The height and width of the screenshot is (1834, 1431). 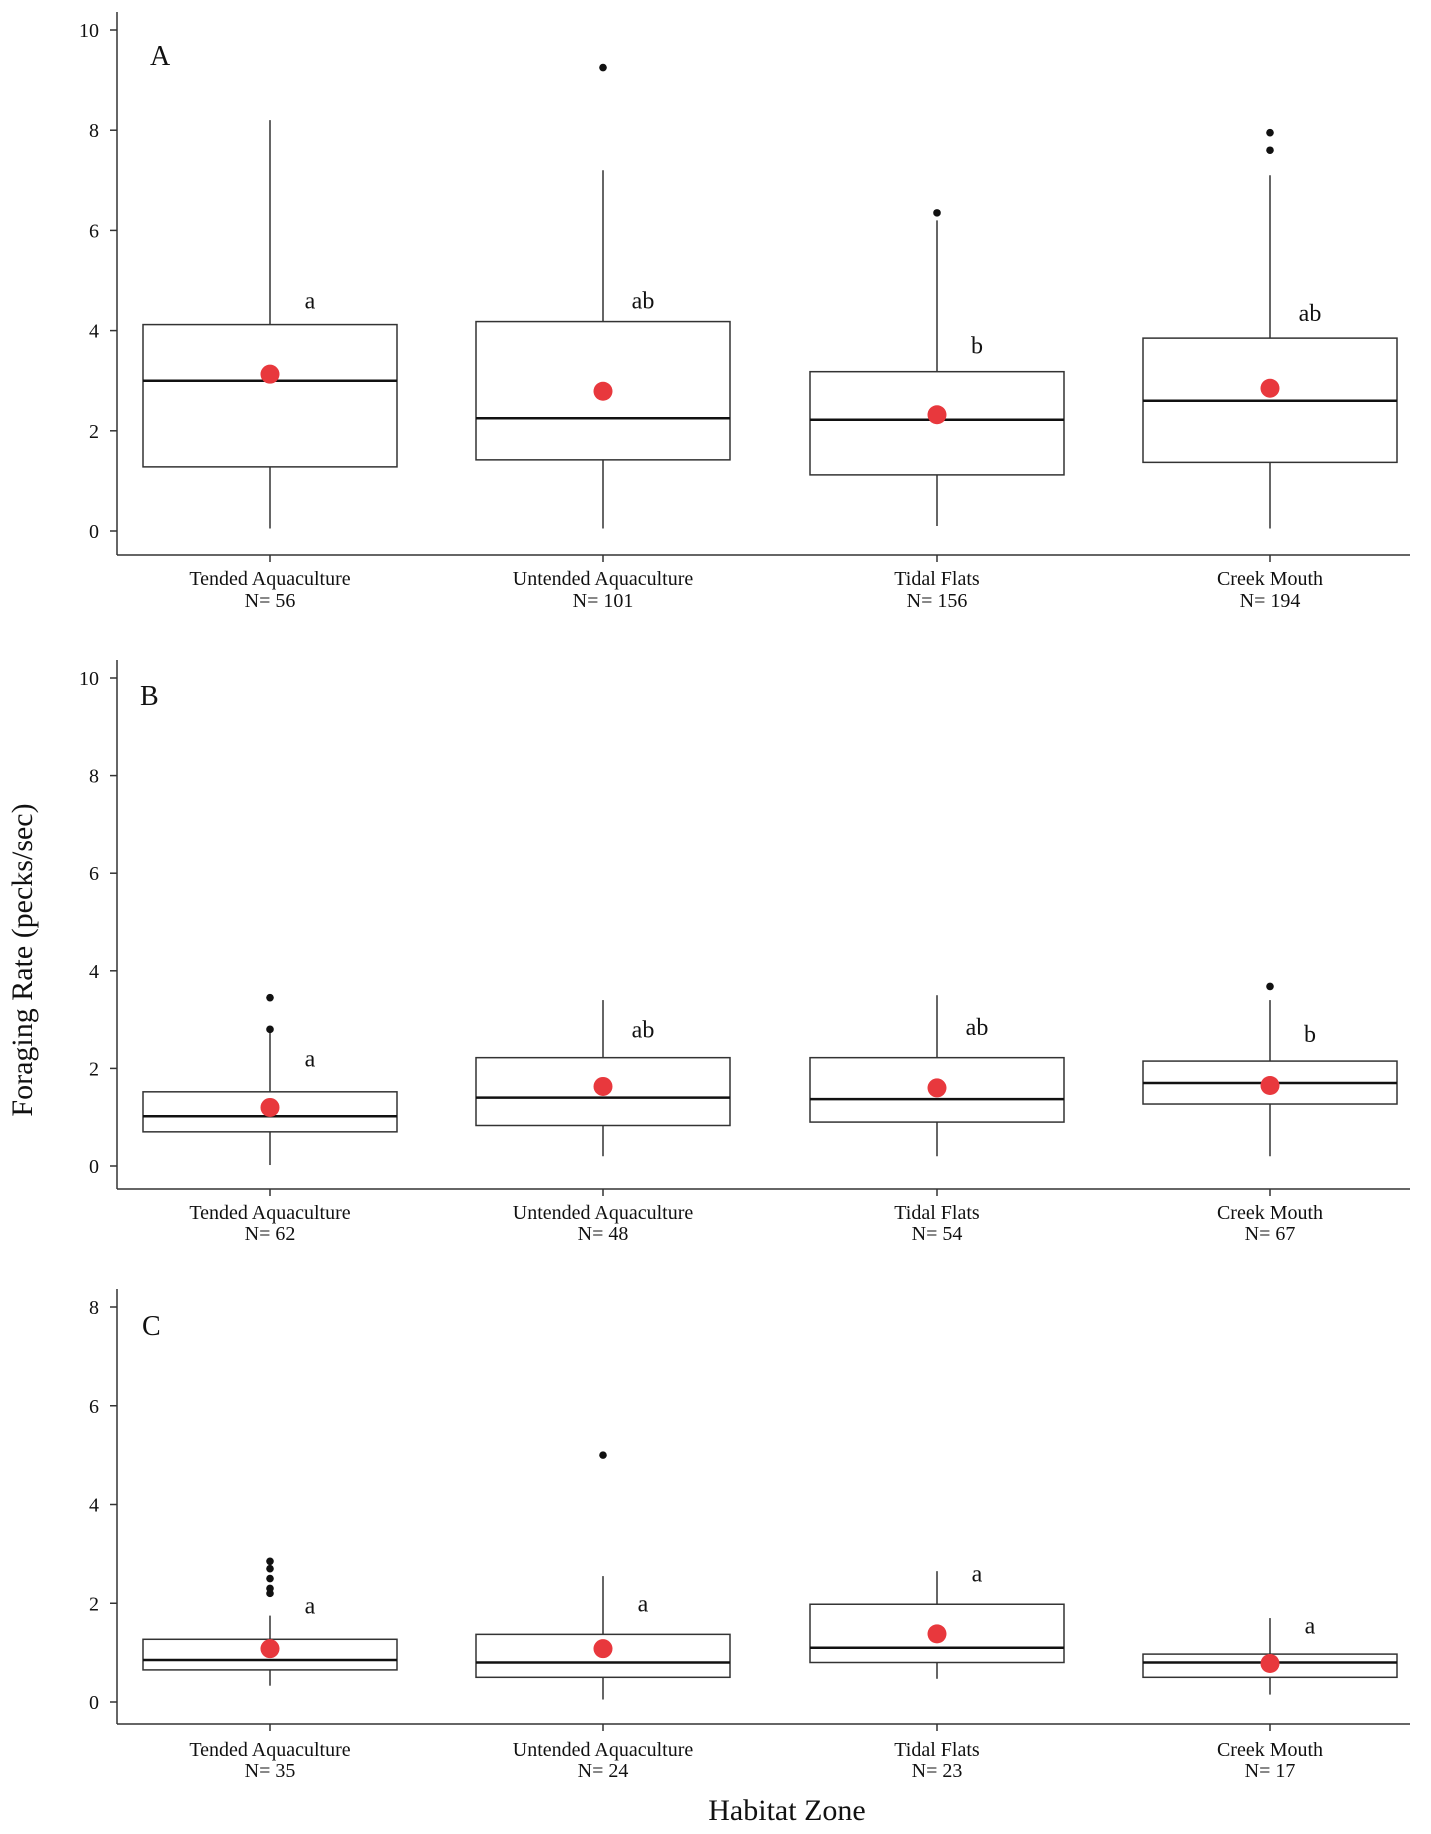 What do you see at coordinates (270, 601) in the screenshot?
I see `sample-size-label: N= 56` at bounding box center [270, 601].